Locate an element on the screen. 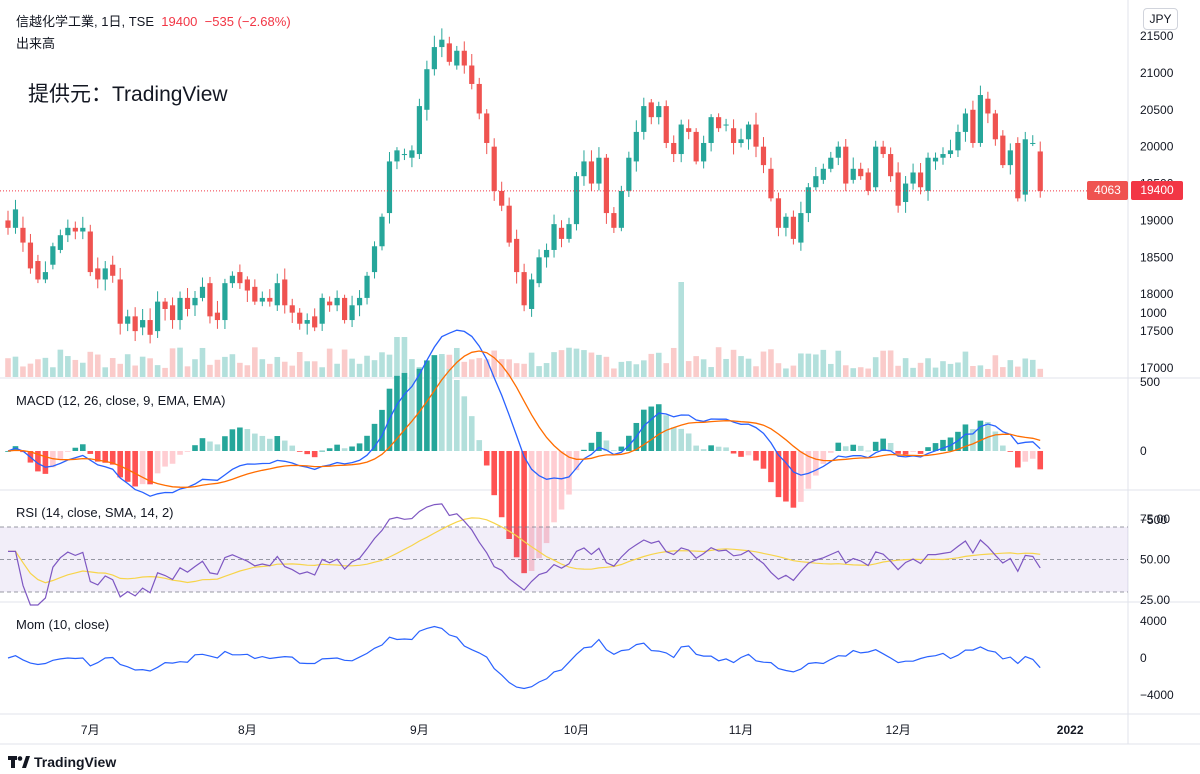  interval-label: 1日 is located at coordinates (111, 21).